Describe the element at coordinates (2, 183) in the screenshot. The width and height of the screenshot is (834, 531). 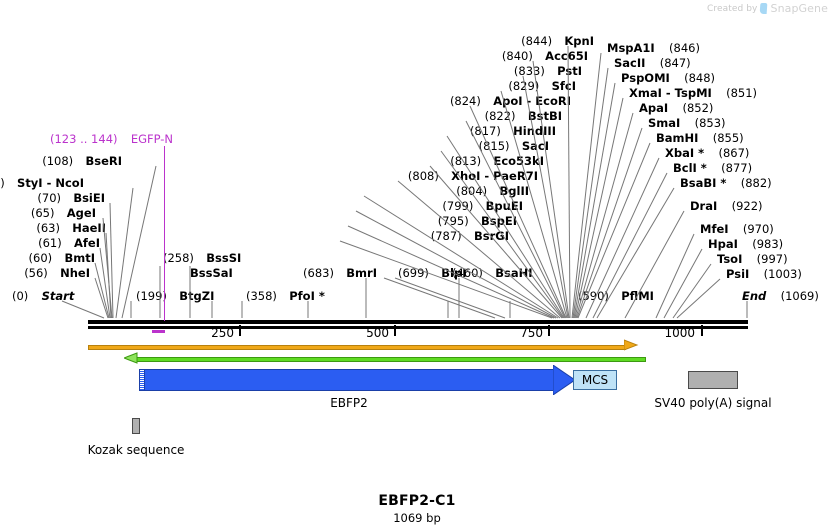
I see `enzyme-pos: (76)` at that location.